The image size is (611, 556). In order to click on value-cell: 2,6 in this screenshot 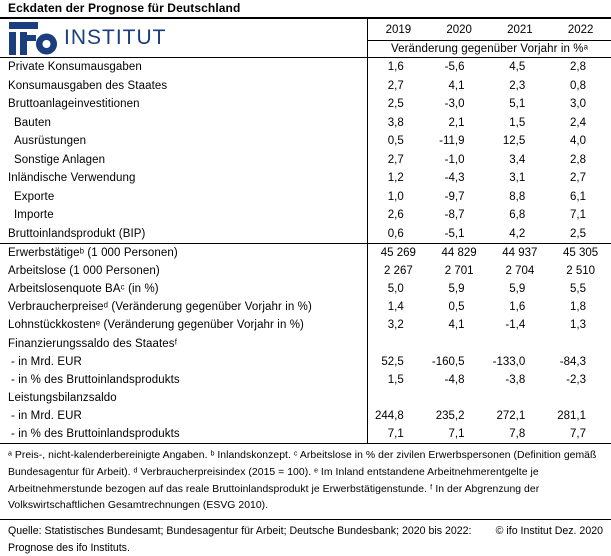, I will do `click(395, 215)`.